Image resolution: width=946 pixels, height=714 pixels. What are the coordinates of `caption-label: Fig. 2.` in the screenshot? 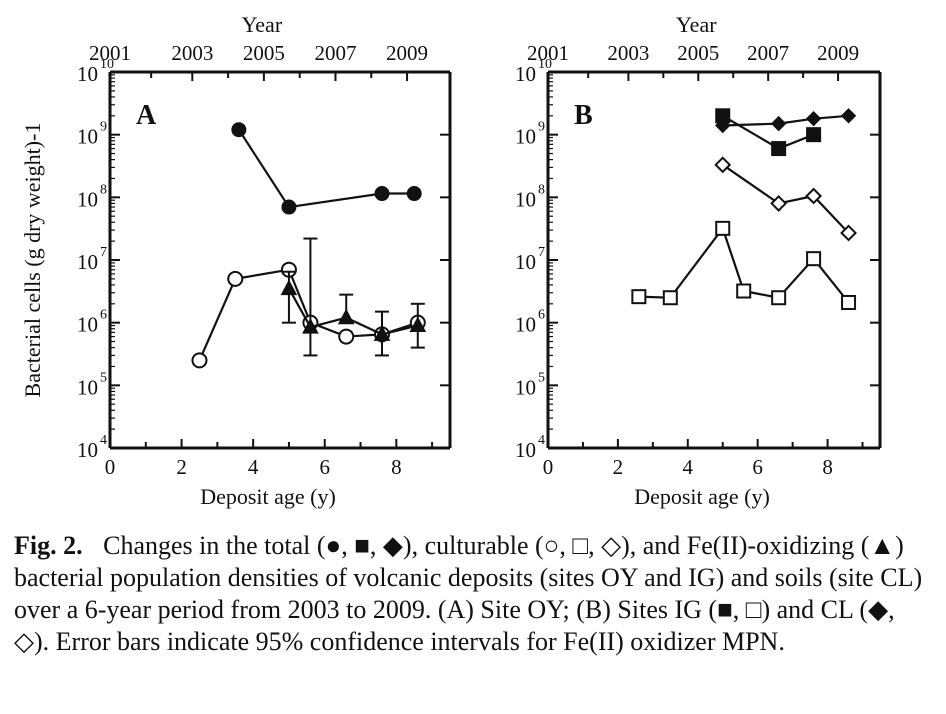 It's located at (48, 545).